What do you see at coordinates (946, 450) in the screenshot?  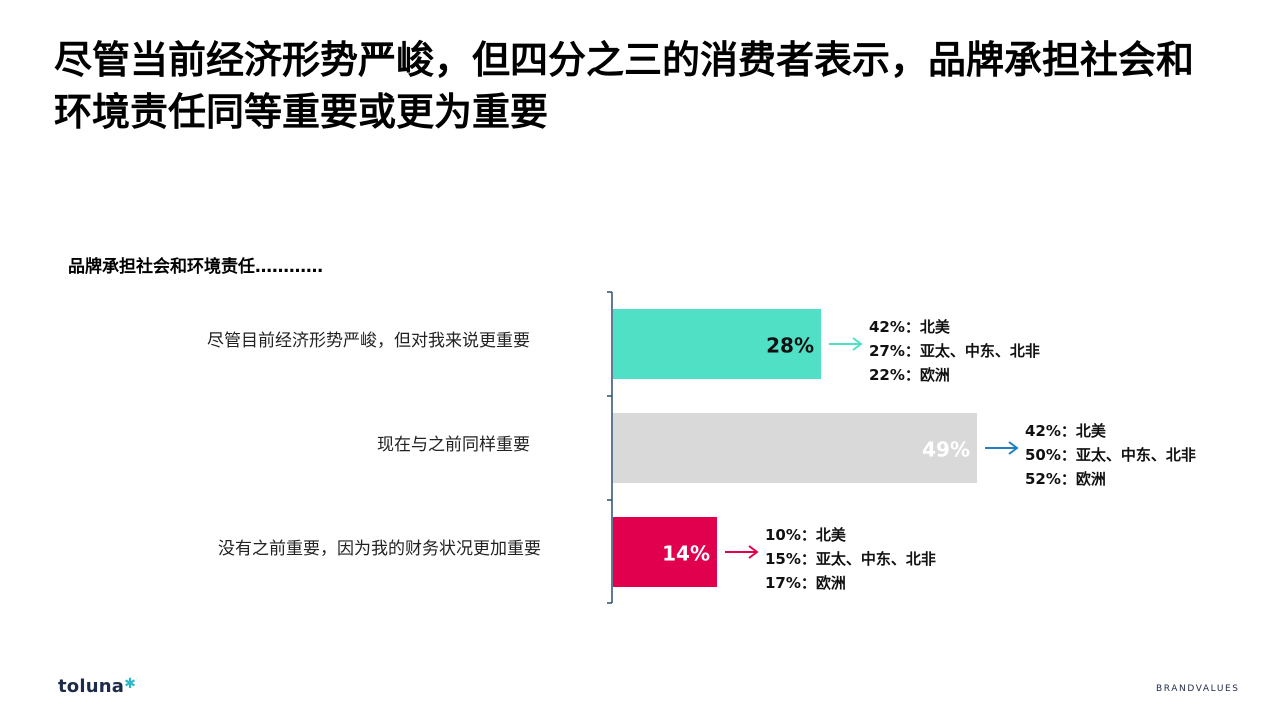 I see `data-label: 49%` at bounding box center [946, 450].